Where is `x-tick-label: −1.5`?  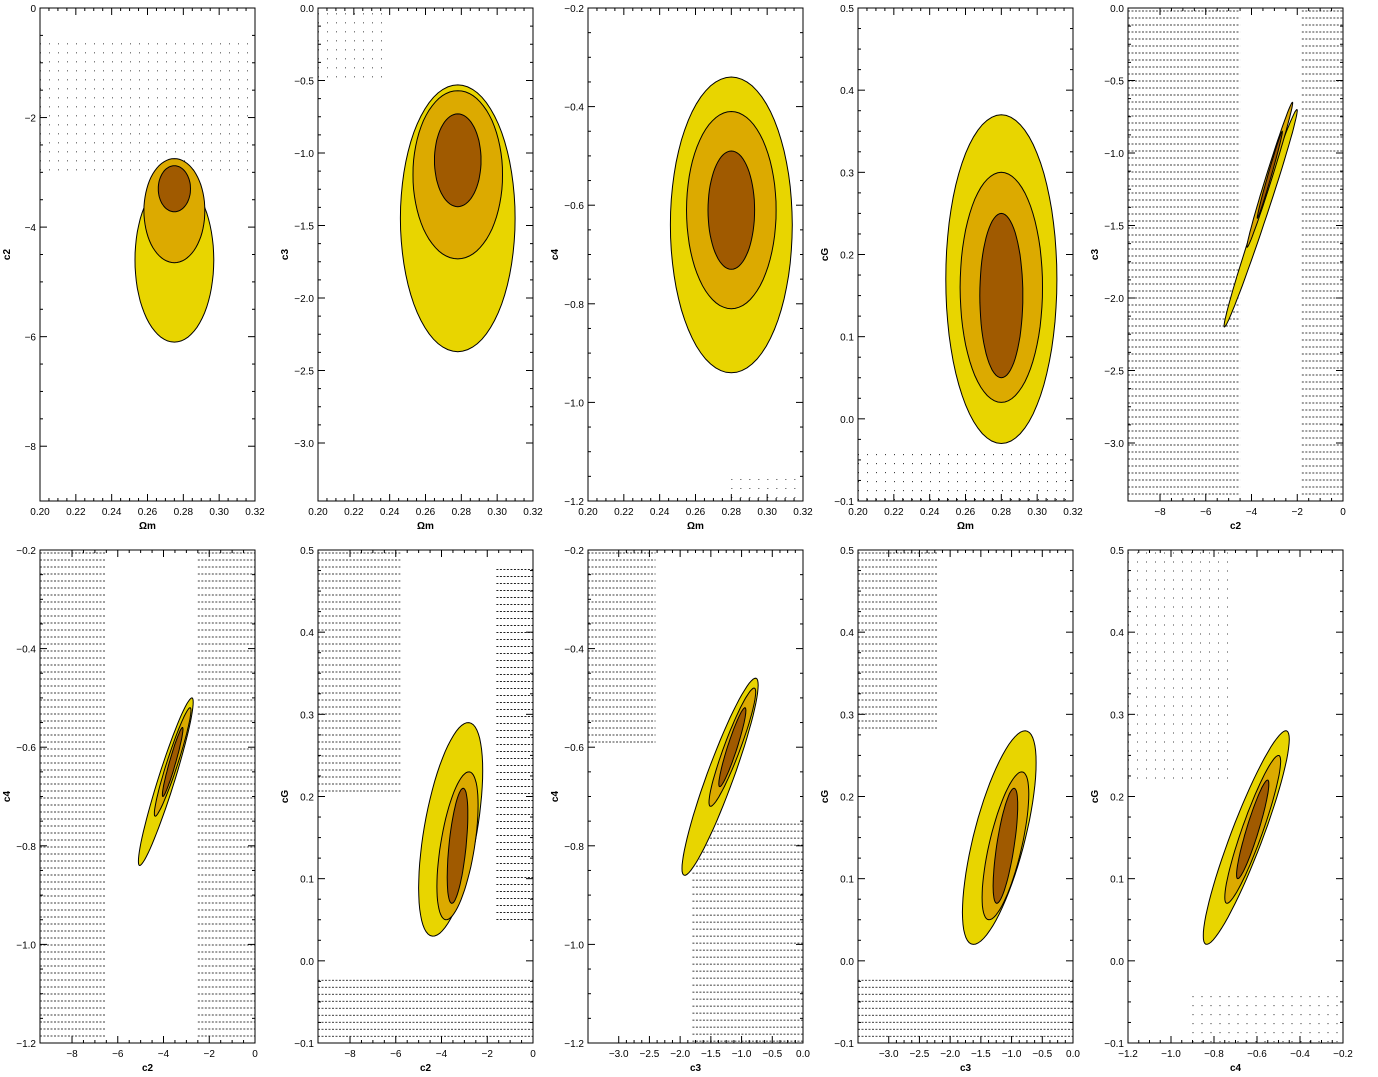
x-tick-label: −1.5 is located at coordinates (981, 1054).